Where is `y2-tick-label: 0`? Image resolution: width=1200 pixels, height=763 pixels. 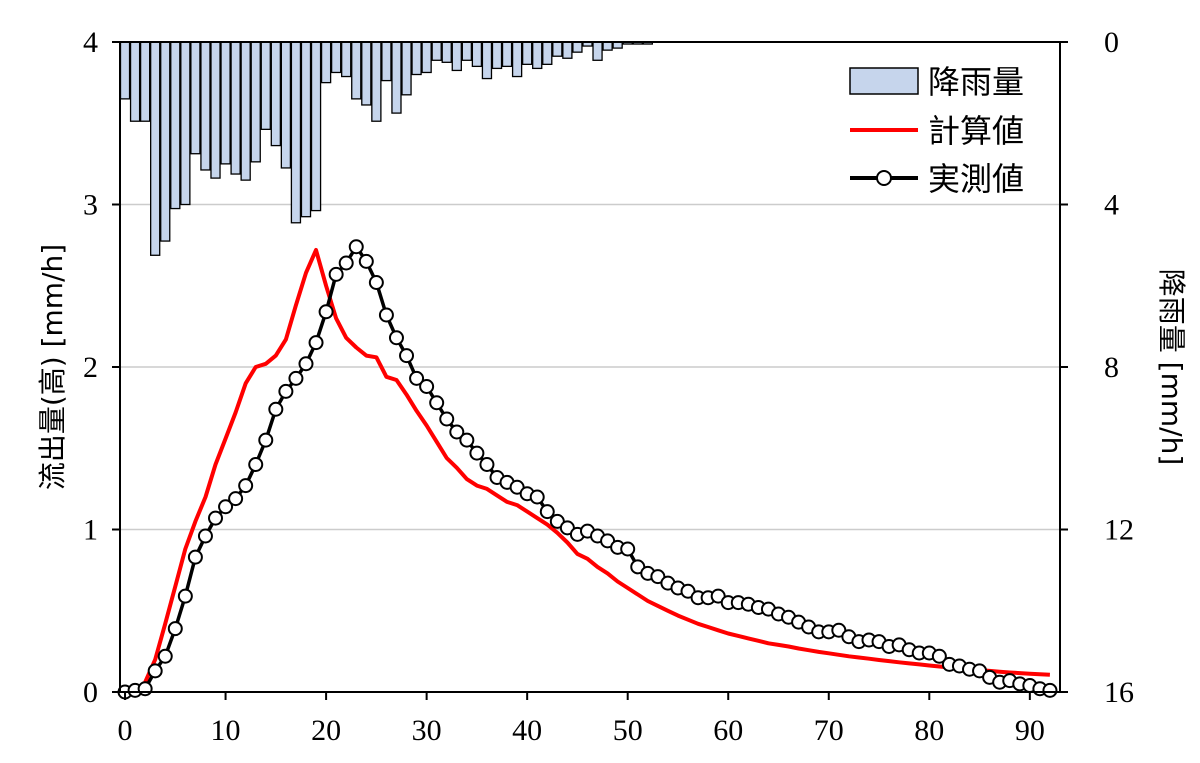
y2-tick-label: 0 is located at coordinates (1111, 42).